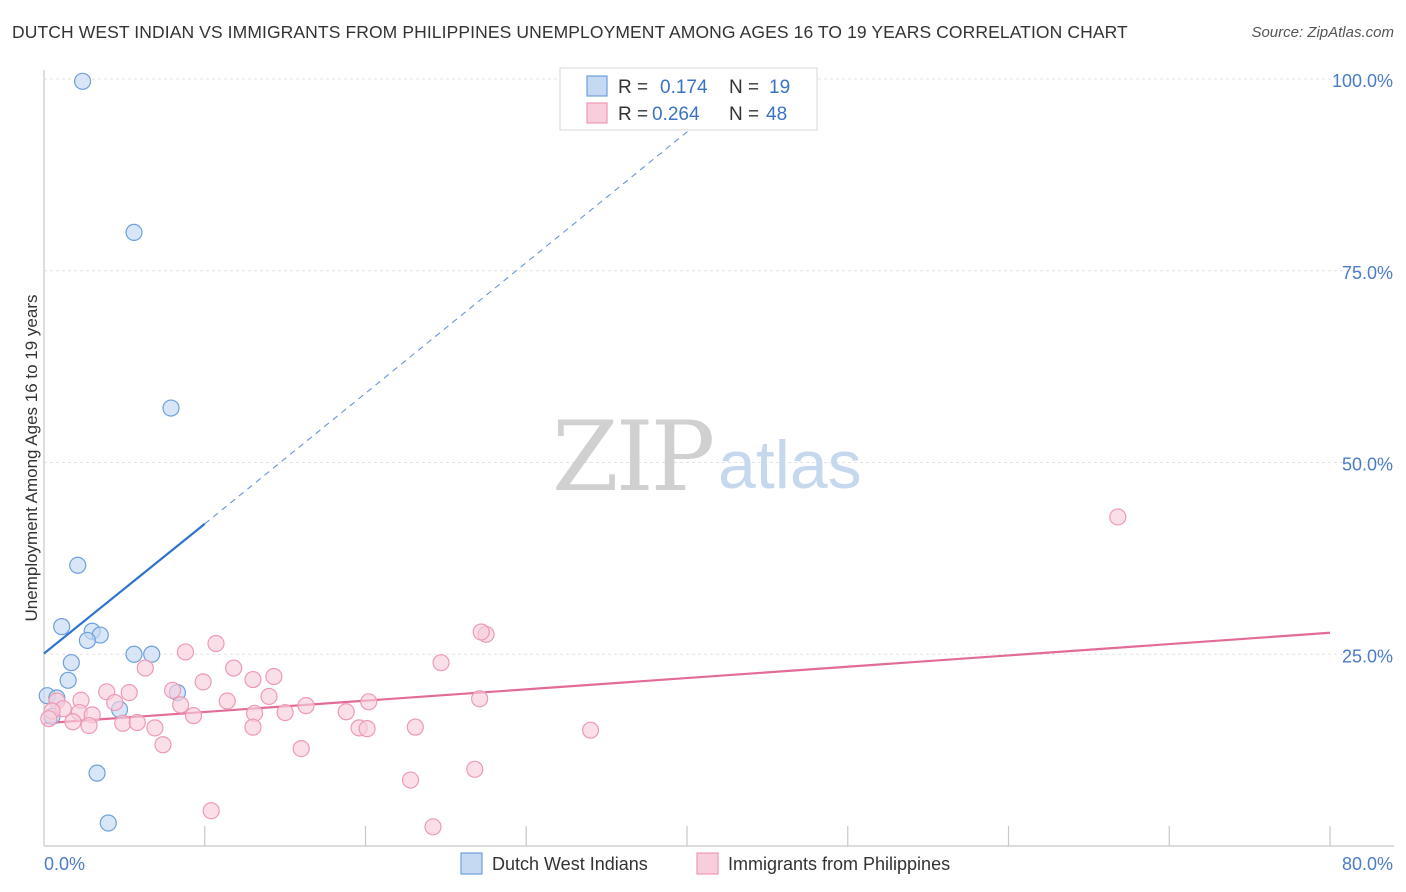 This screenshot has width=1406, height=892. What do you see at coordinates (1322, 32) in the screenshot?
I see `chart-source: Source: ZipAtlas.com` at bounding box center [1322, 32].